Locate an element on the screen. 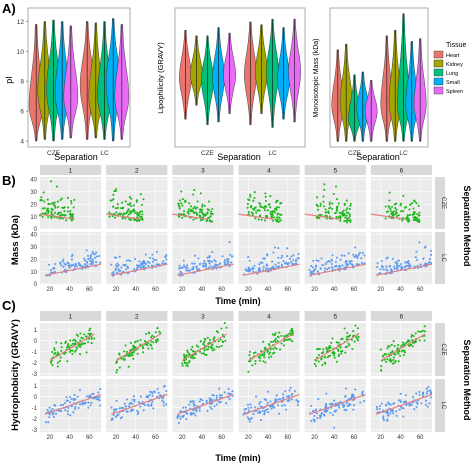  y-tick-label: 0 is located at coordinates (36, 230).